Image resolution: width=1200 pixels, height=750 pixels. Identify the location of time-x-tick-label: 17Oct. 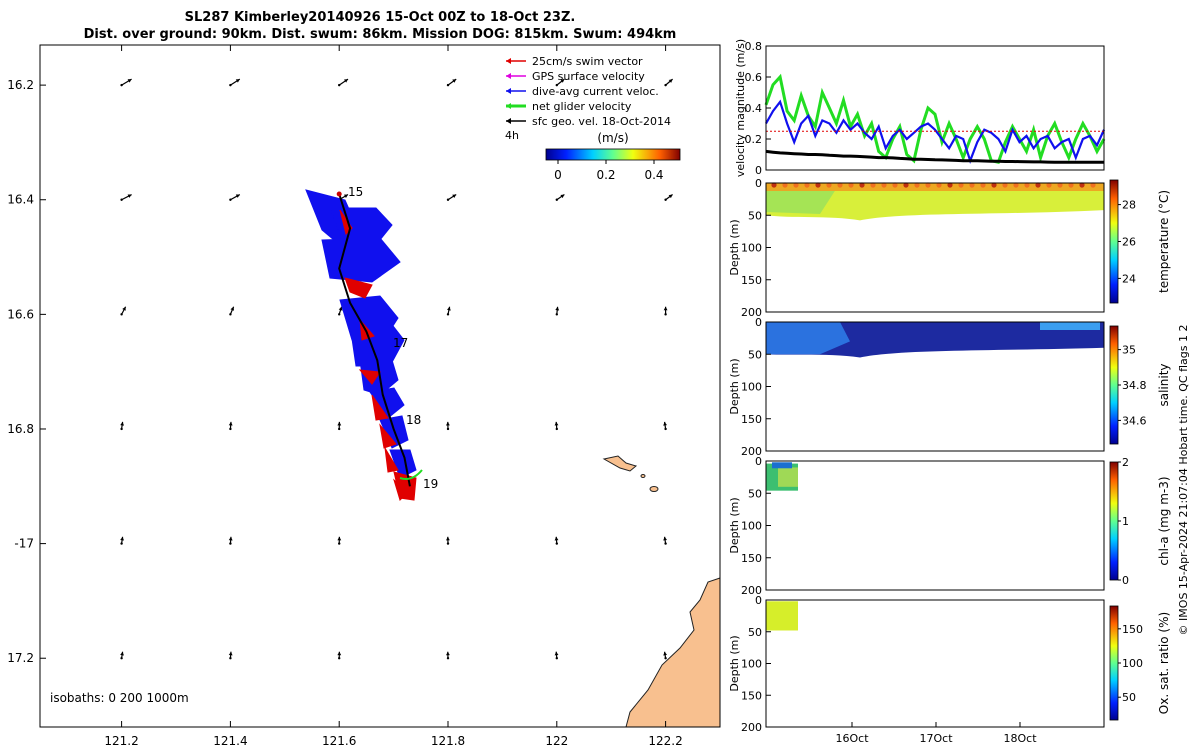
(936, 738).